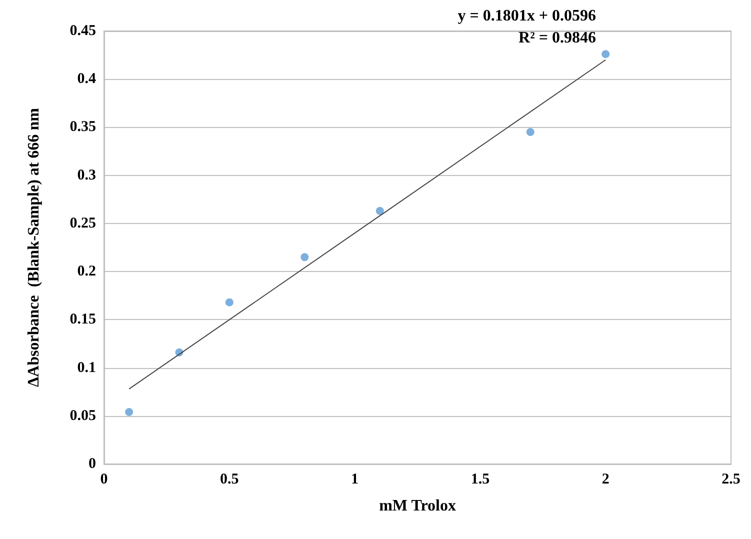 The height and width of the screenshot is (539, 751). What do you see at coordinates (527, 16) in the screenshot?
I see `text: y = 0.1801x + 0.0596` at bounding box center [527, 16].